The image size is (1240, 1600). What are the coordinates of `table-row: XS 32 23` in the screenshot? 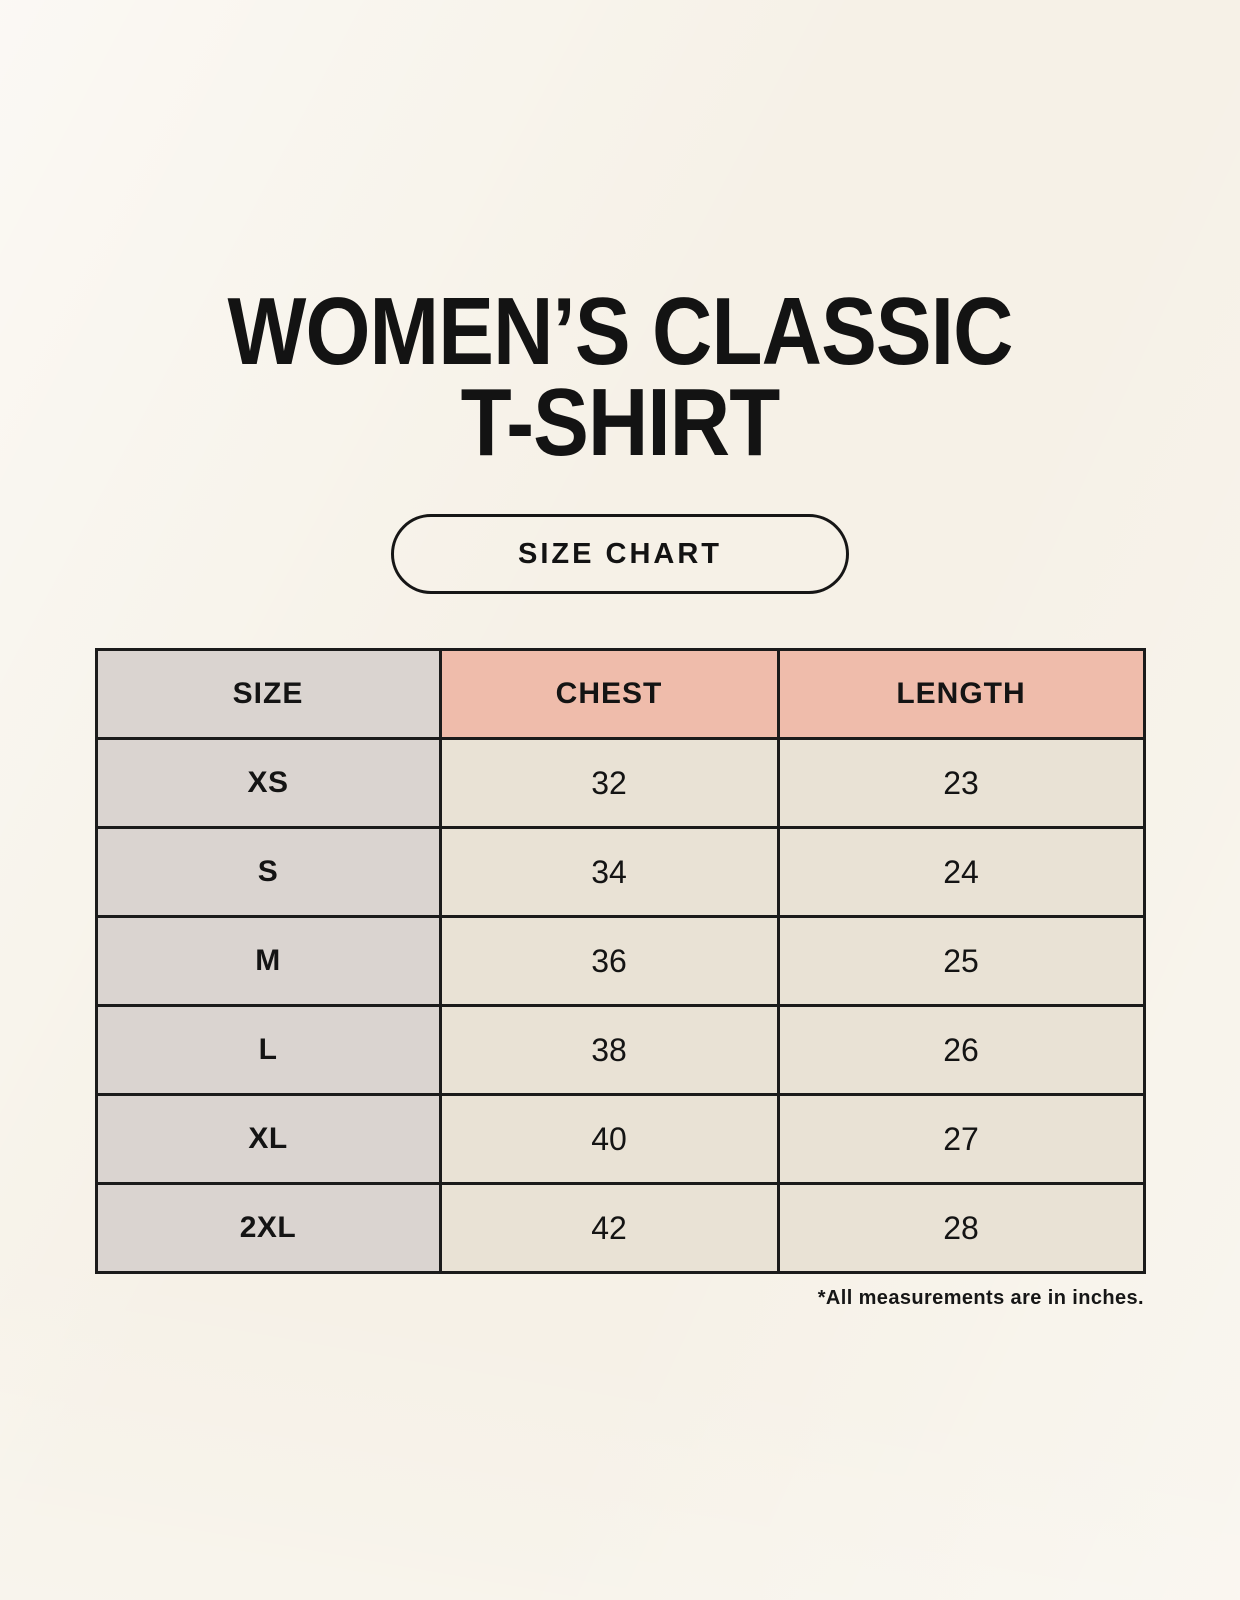 It's located at (620, 783).